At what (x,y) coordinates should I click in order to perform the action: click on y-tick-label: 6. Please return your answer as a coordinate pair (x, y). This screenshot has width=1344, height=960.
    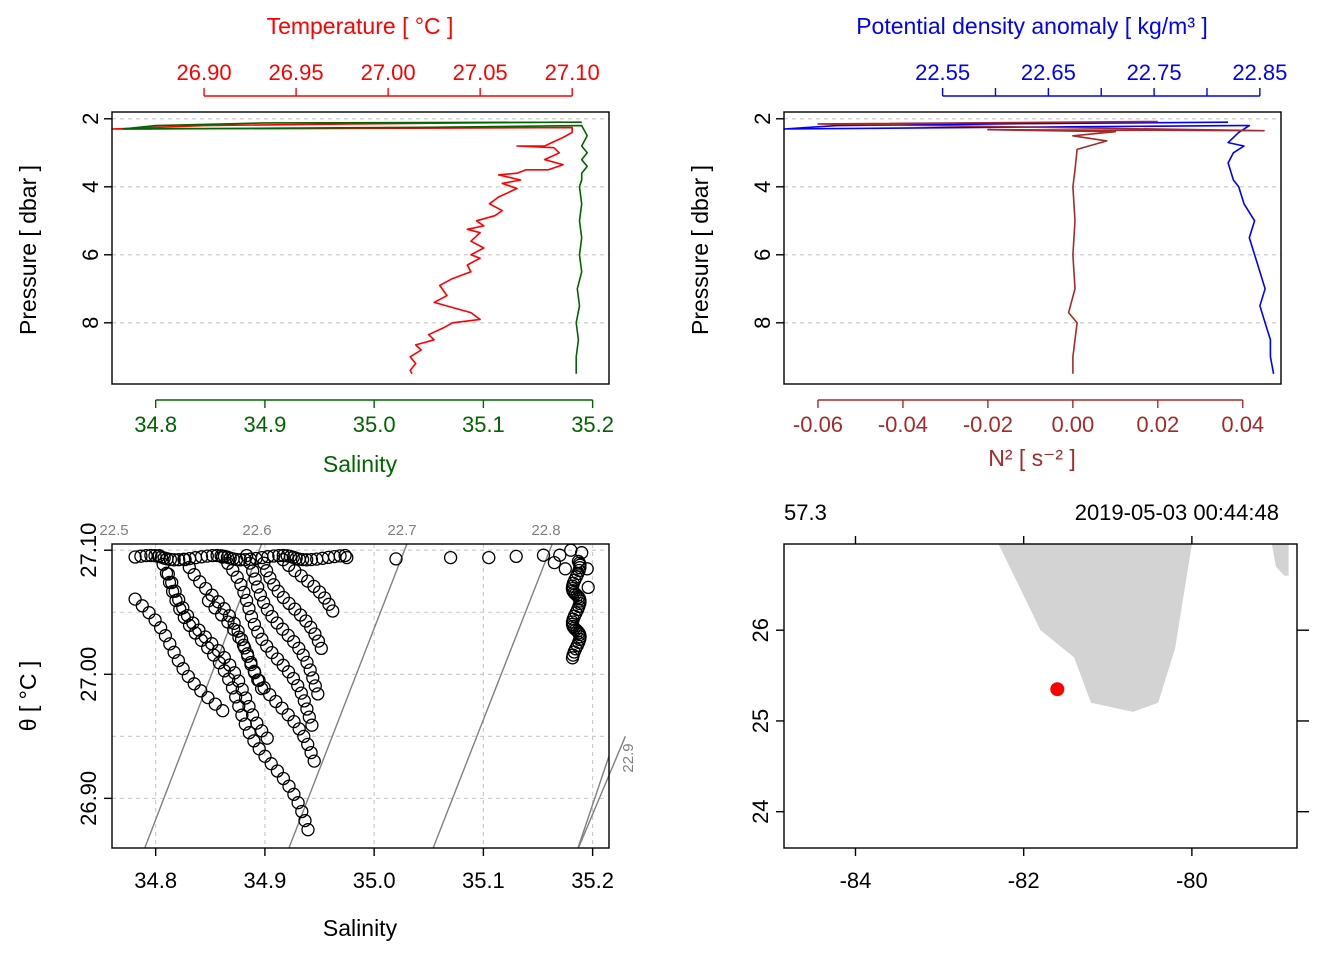
    Looking at the image, I should click on (762, 255).